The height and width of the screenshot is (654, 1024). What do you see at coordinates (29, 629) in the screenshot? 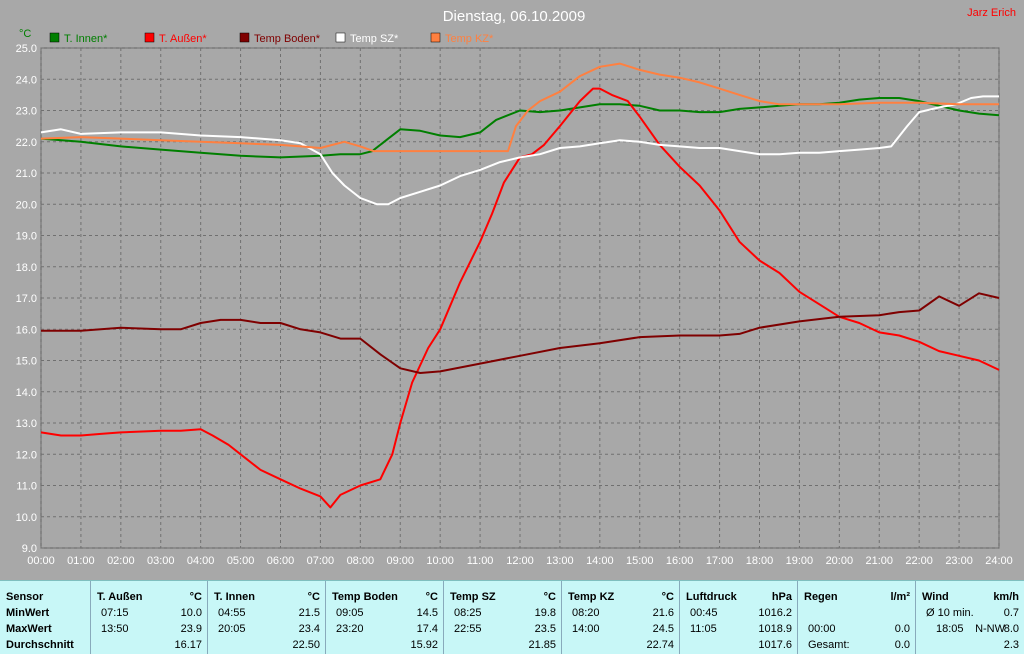
I see `stats-row-label: MaxWert` at bounding box center [29, 629].